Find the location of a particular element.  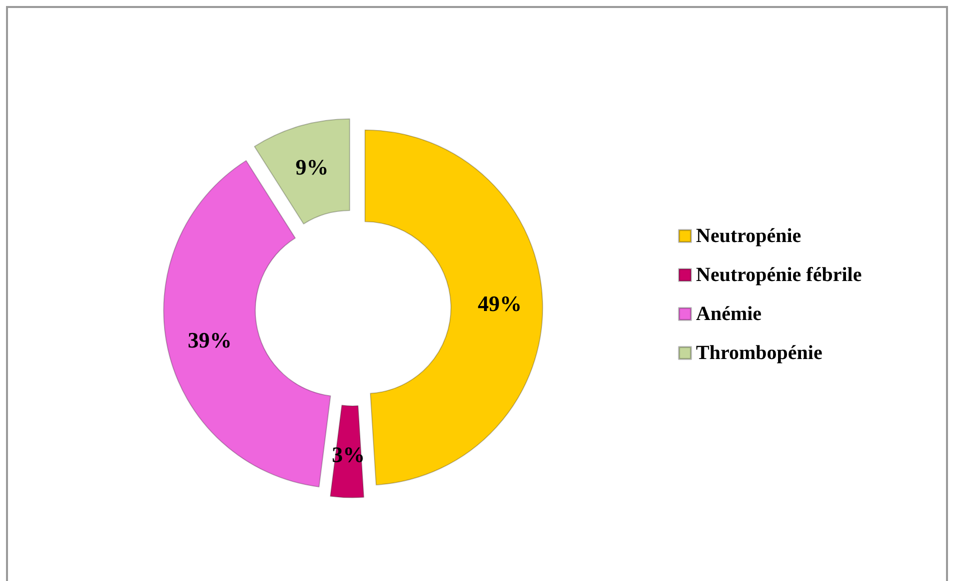

legend-label: Thrombopénie is located at coordinates (759, 353).